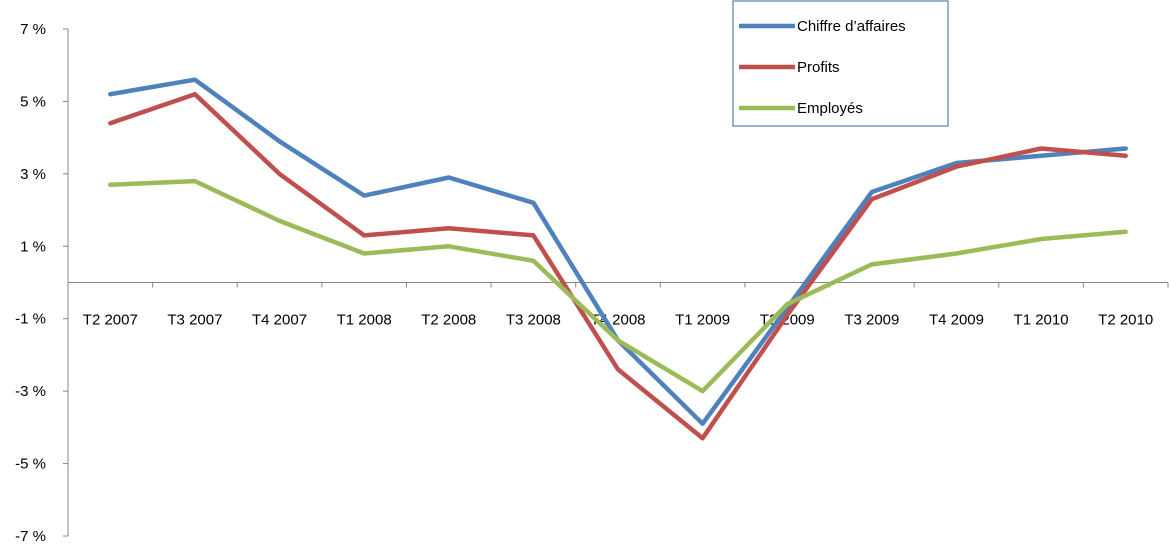  I want to click on x-tick-label: T2 2007, so click(110, 320).